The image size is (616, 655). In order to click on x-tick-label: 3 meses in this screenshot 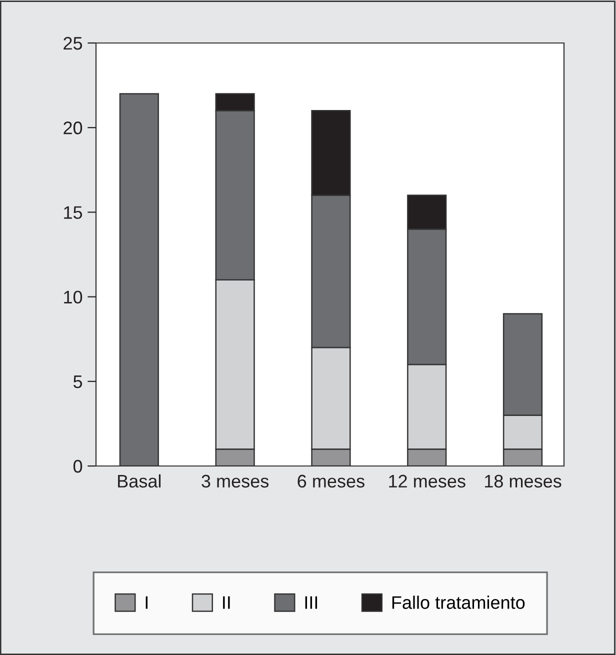, I will do `click(235, 481)`.